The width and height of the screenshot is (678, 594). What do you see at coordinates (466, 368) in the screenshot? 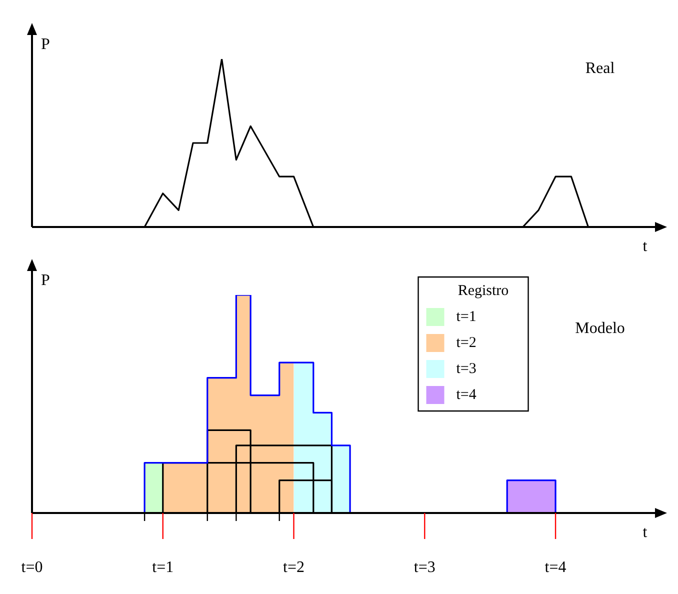
I see `legend-label: t=3` at bounding box center [466, 368].